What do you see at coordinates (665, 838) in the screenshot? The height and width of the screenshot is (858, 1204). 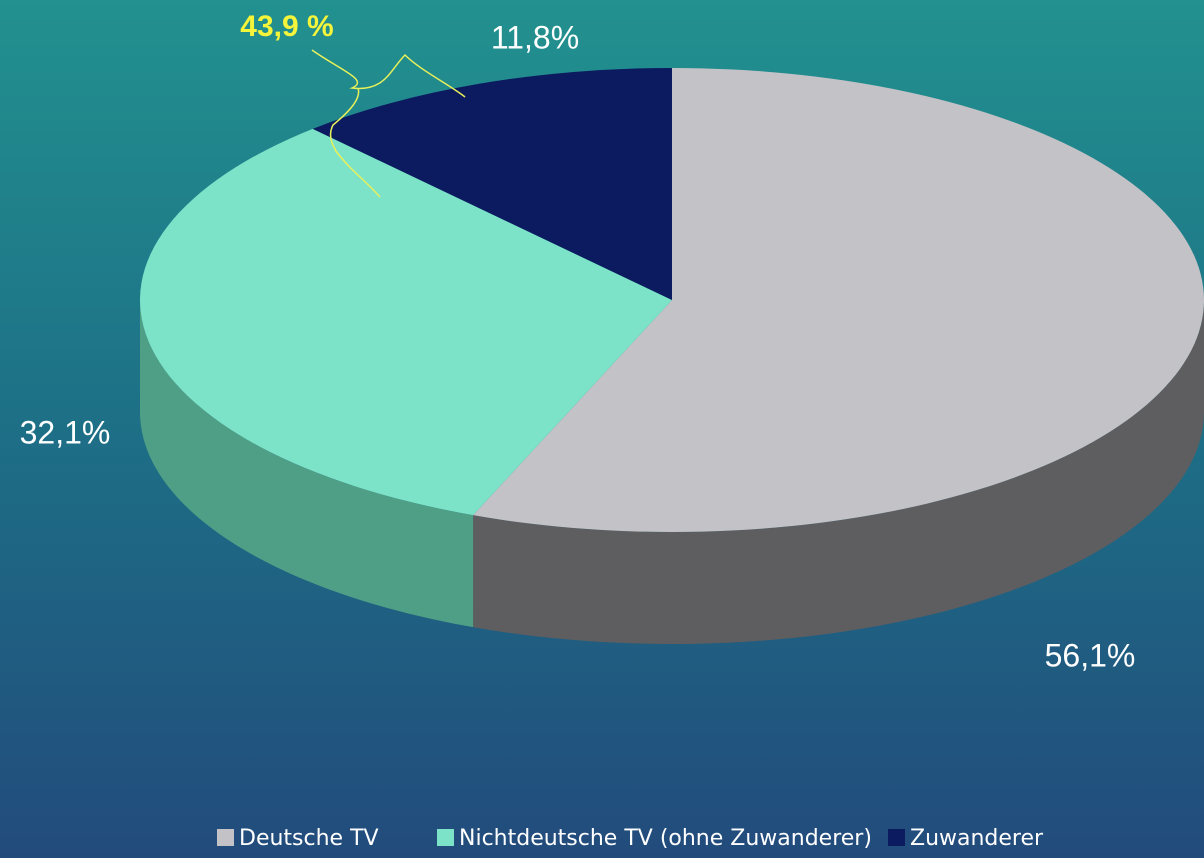 I see `legend-label: Nichtdeutsche TV (ohne Zuwanderer)` at bounding box center [665, 838].